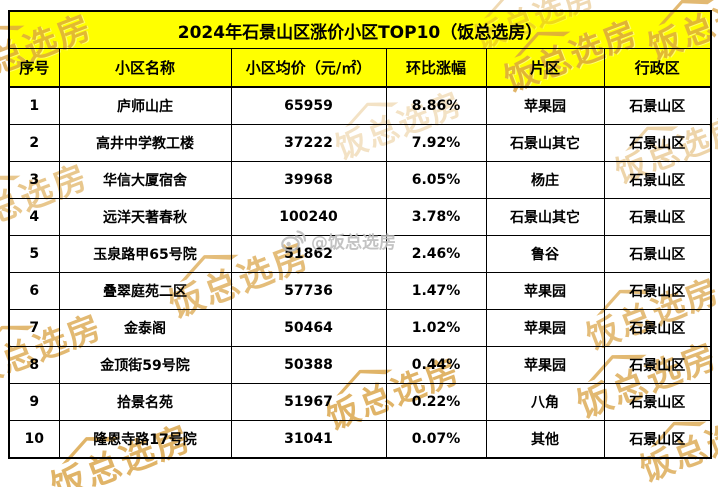 This screenshot has height=487, width=718. I want to click on cell-community-name: 拾景名苑, so click(145, 402).